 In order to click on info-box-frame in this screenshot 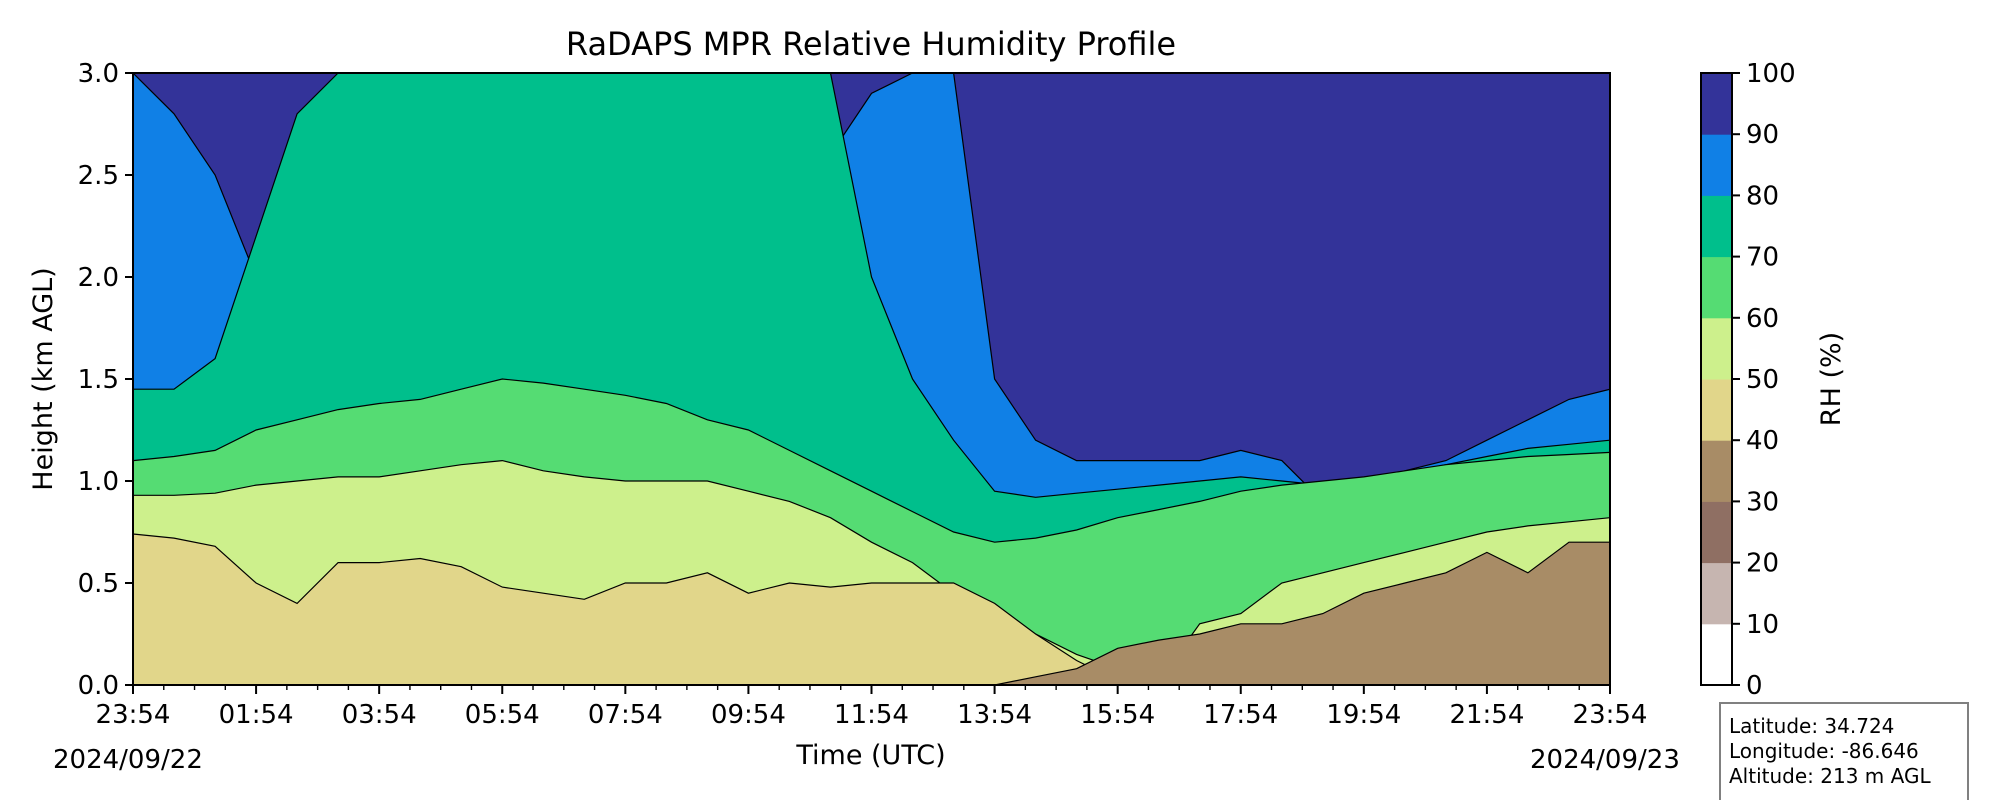, I will do `click(1844, 751)`.